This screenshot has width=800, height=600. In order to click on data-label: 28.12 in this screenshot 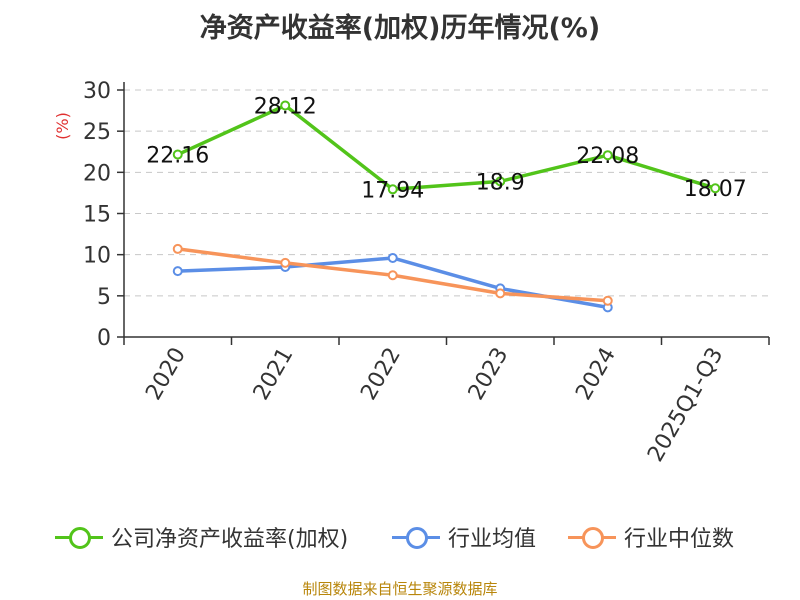, I will do `click(285, 106)`.